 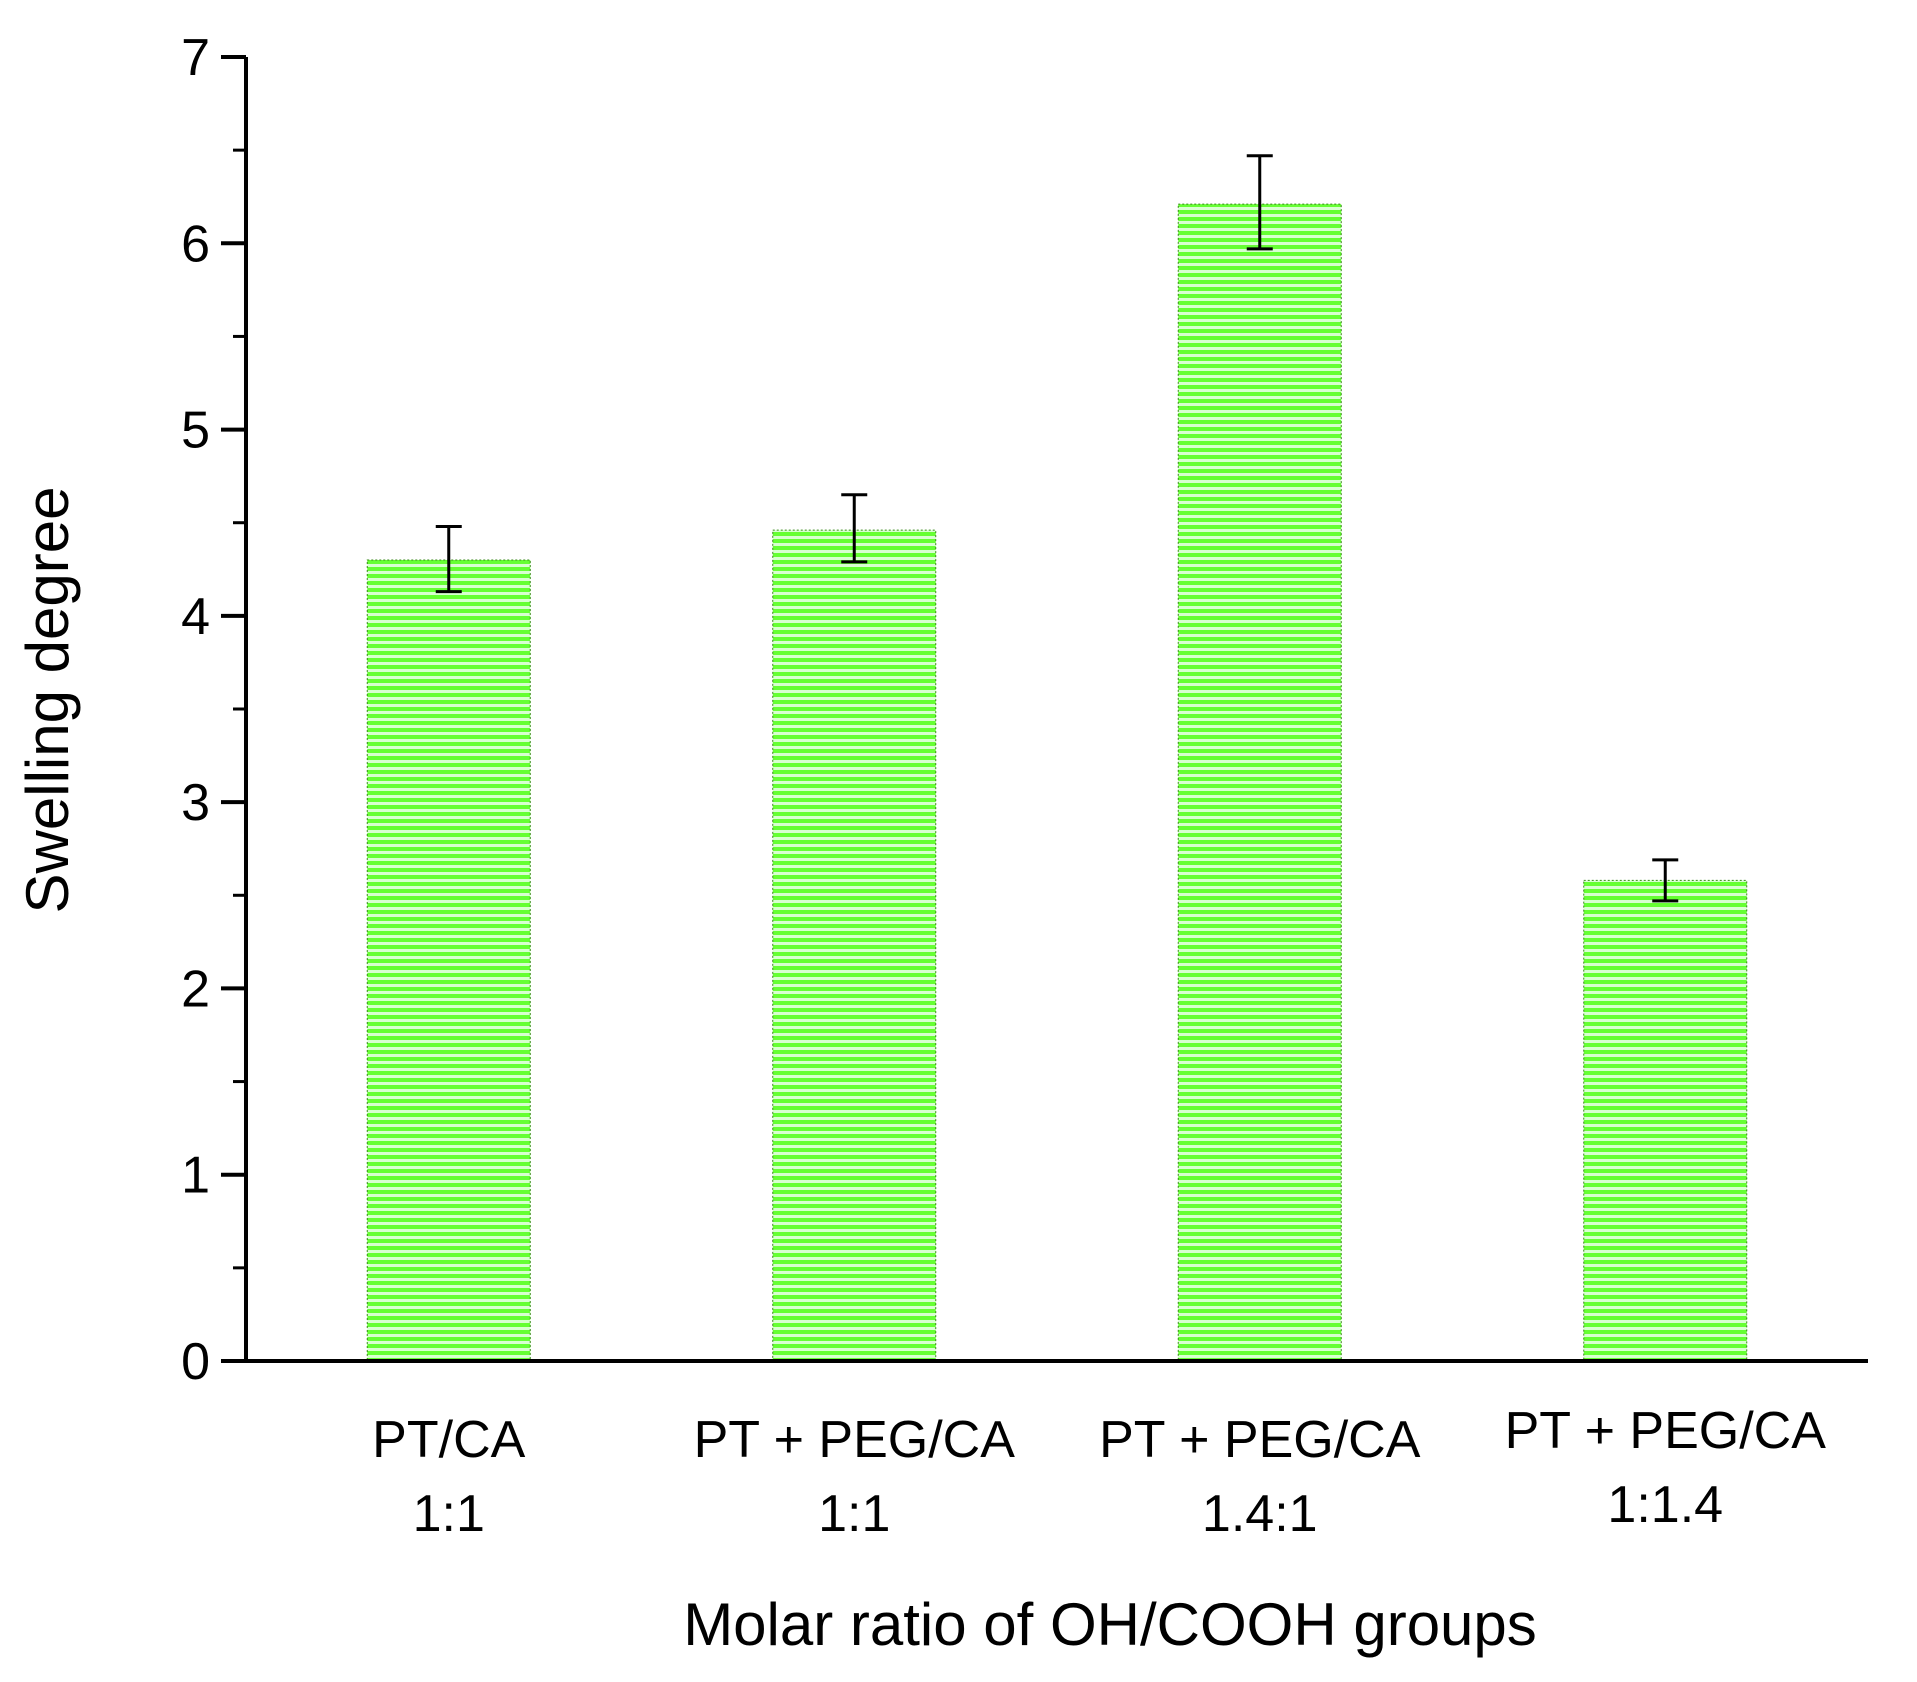 I want to click on x-category-label-line2: 1:1.4, so click(x=1665, y=1505).